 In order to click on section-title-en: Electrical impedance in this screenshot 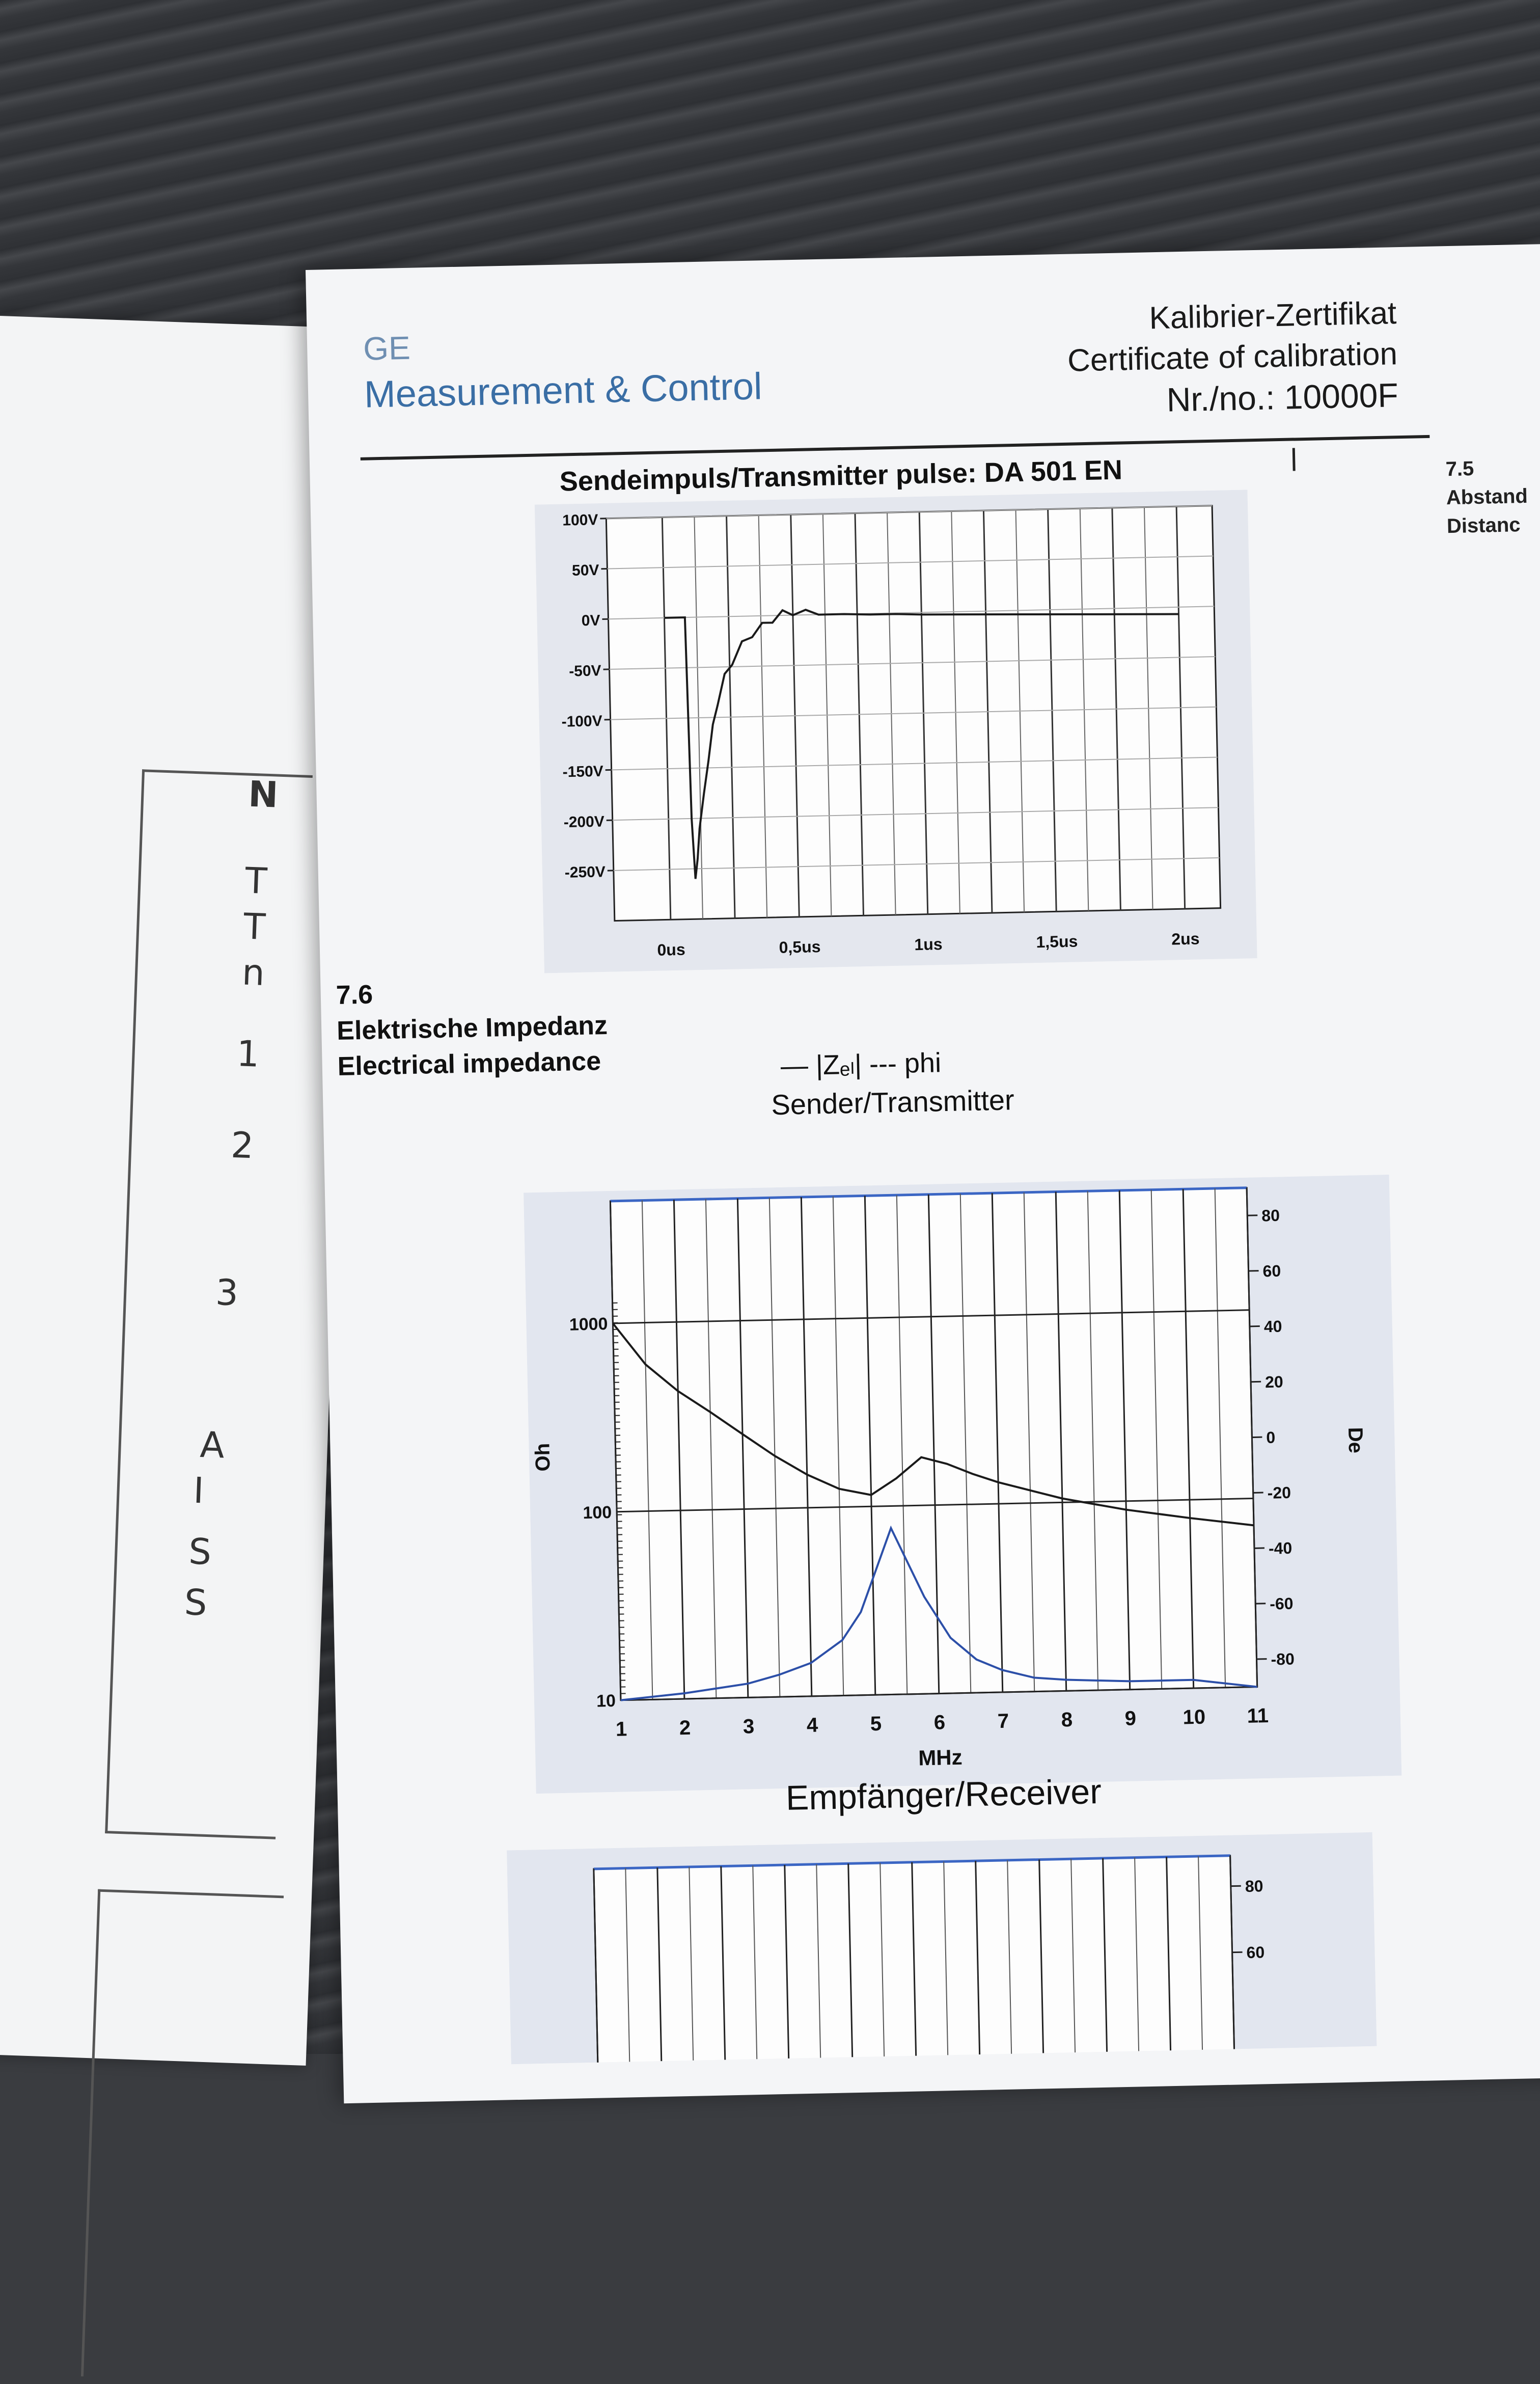, I will do `click(473, 1064)`.